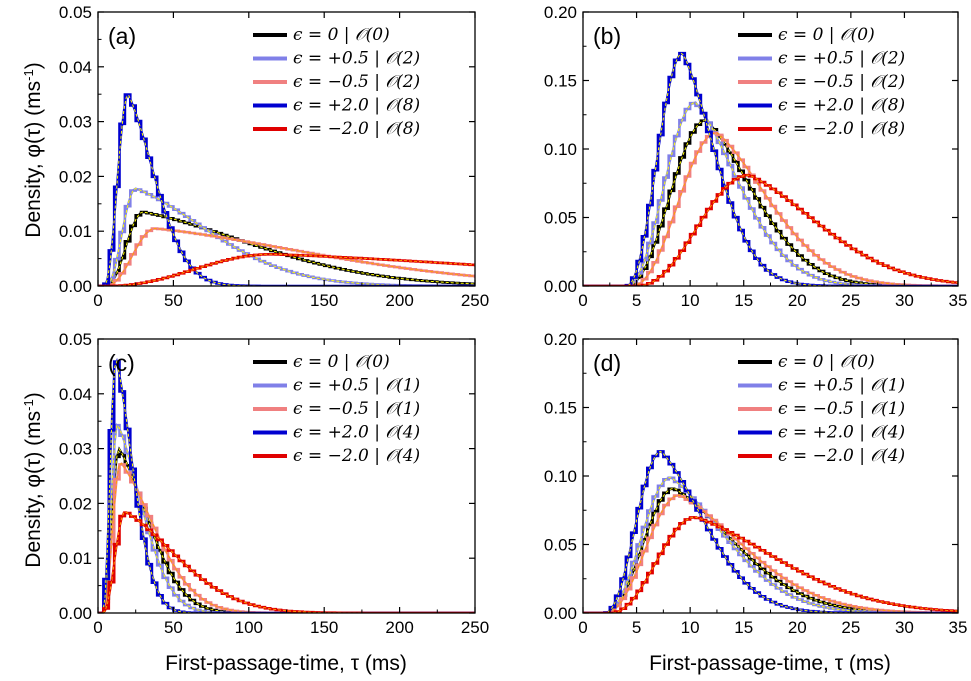 This screenshot has height=681, width=971. I want to click on x-axis-label-right: First-passage-time, τ (ms), so click(770, 663).